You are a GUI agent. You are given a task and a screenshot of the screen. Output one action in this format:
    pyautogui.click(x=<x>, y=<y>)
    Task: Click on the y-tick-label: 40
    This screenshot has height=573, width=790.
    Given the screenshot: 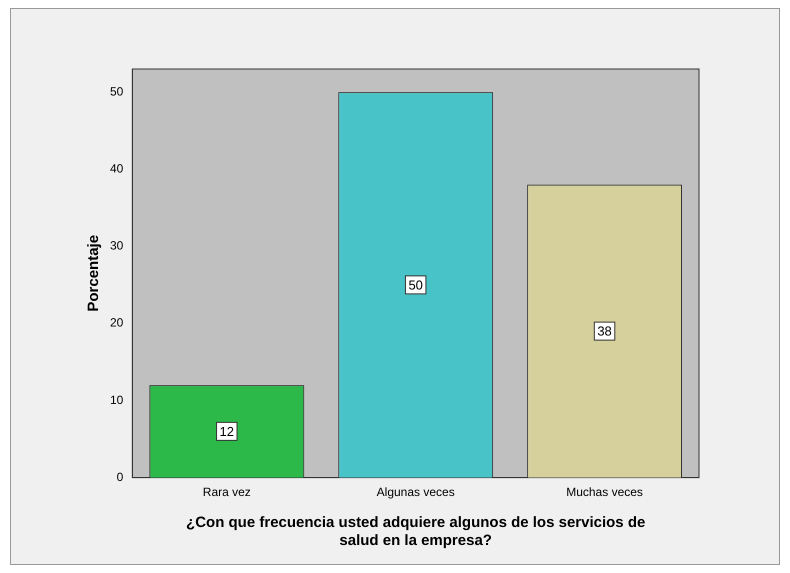 What is the action you would take?
    pyautogui.click(x=117, y=169)
    